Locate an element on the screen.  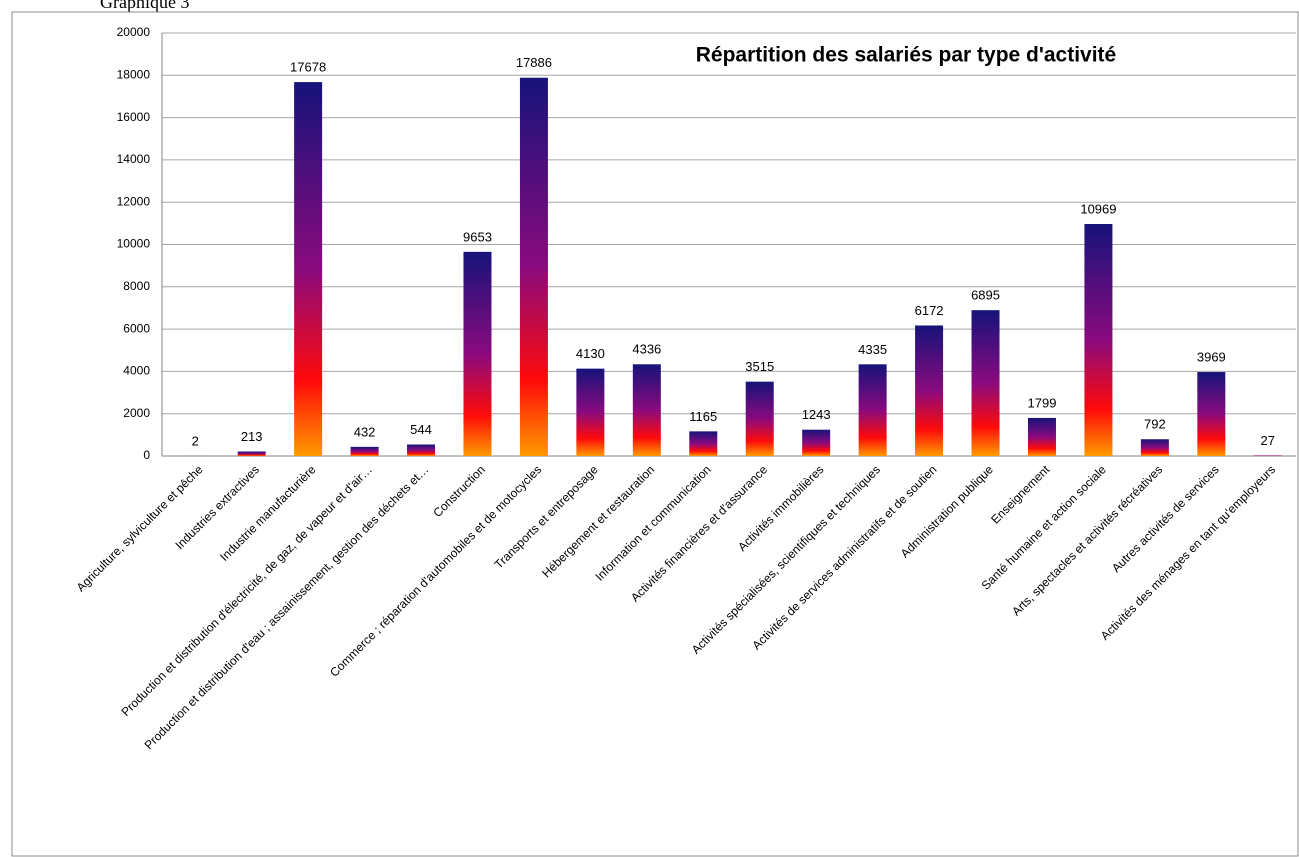
x-tick-label: Autres activités de services is located at coordinates (1165, 518).